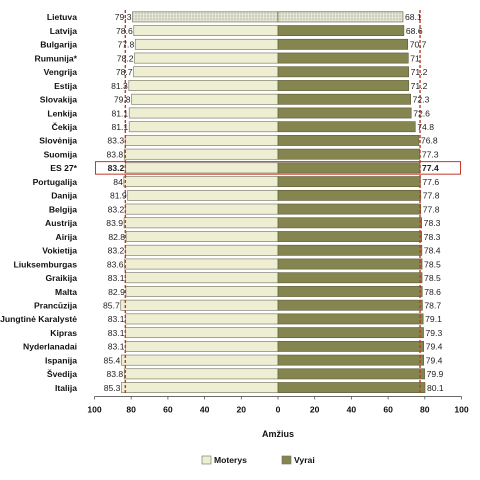 This screenshot has width=480, height=480. What do you see at coordinates (111, 305) in the screenshot?
I see `value-label-moterys: 85.7` at bounding box center [111, 305].